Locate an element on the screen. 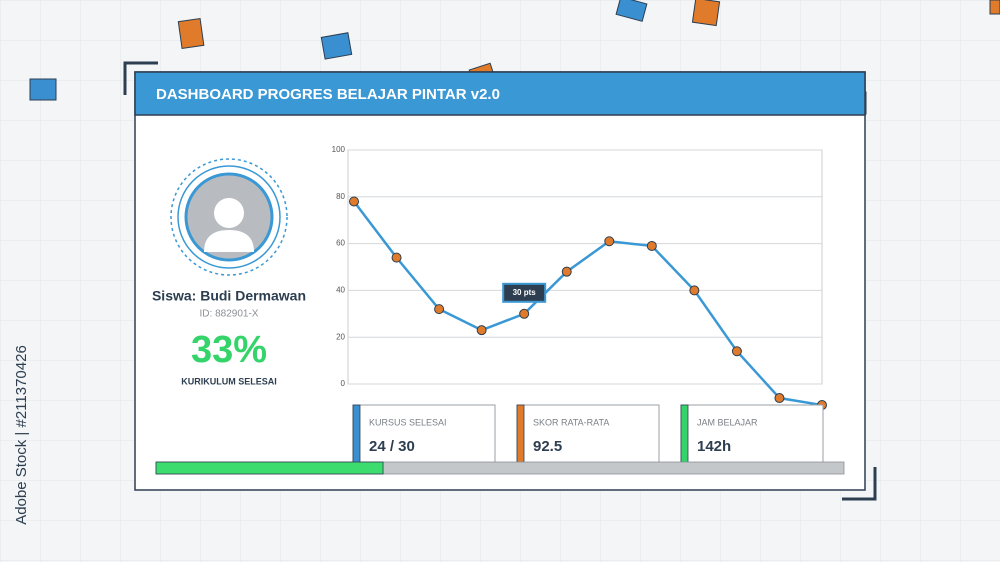  stat-label: SKOR RATA-RATA is located at coordinates (571, 422).